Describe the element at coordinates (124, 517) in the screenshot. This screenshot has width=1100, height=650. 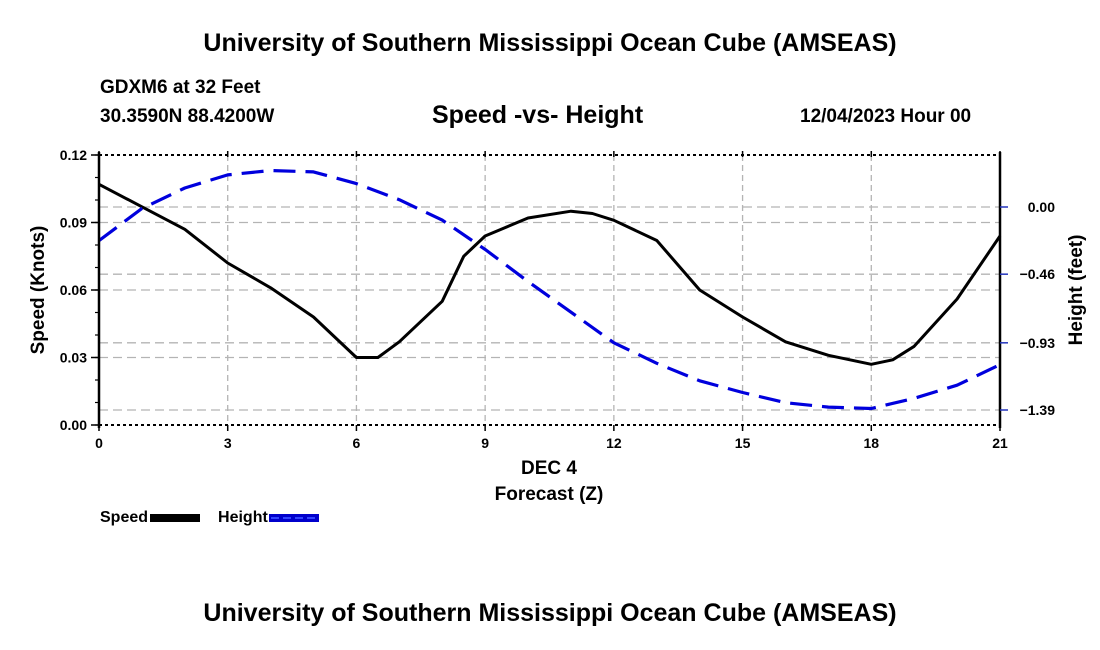
I see `legend-speed-label: Speed` at that location.